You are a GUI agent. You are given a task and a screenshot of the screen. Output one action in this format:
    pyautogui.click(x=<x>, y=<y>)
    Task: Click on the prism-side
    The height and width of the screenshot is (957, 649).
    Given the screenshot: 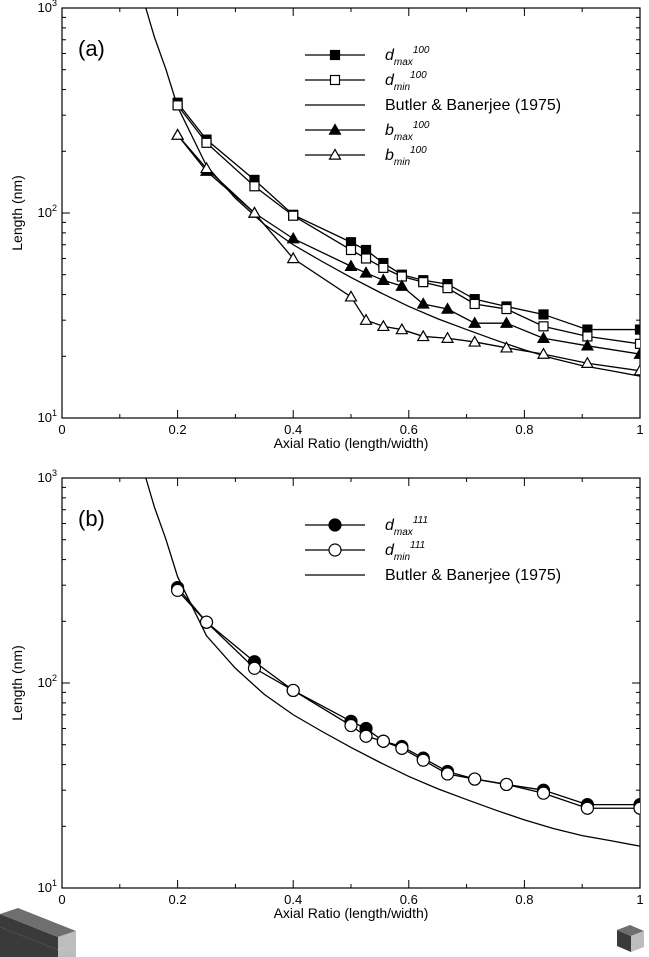 What is the action you would take?
    pyautogui.click(x=29, y=932)
    